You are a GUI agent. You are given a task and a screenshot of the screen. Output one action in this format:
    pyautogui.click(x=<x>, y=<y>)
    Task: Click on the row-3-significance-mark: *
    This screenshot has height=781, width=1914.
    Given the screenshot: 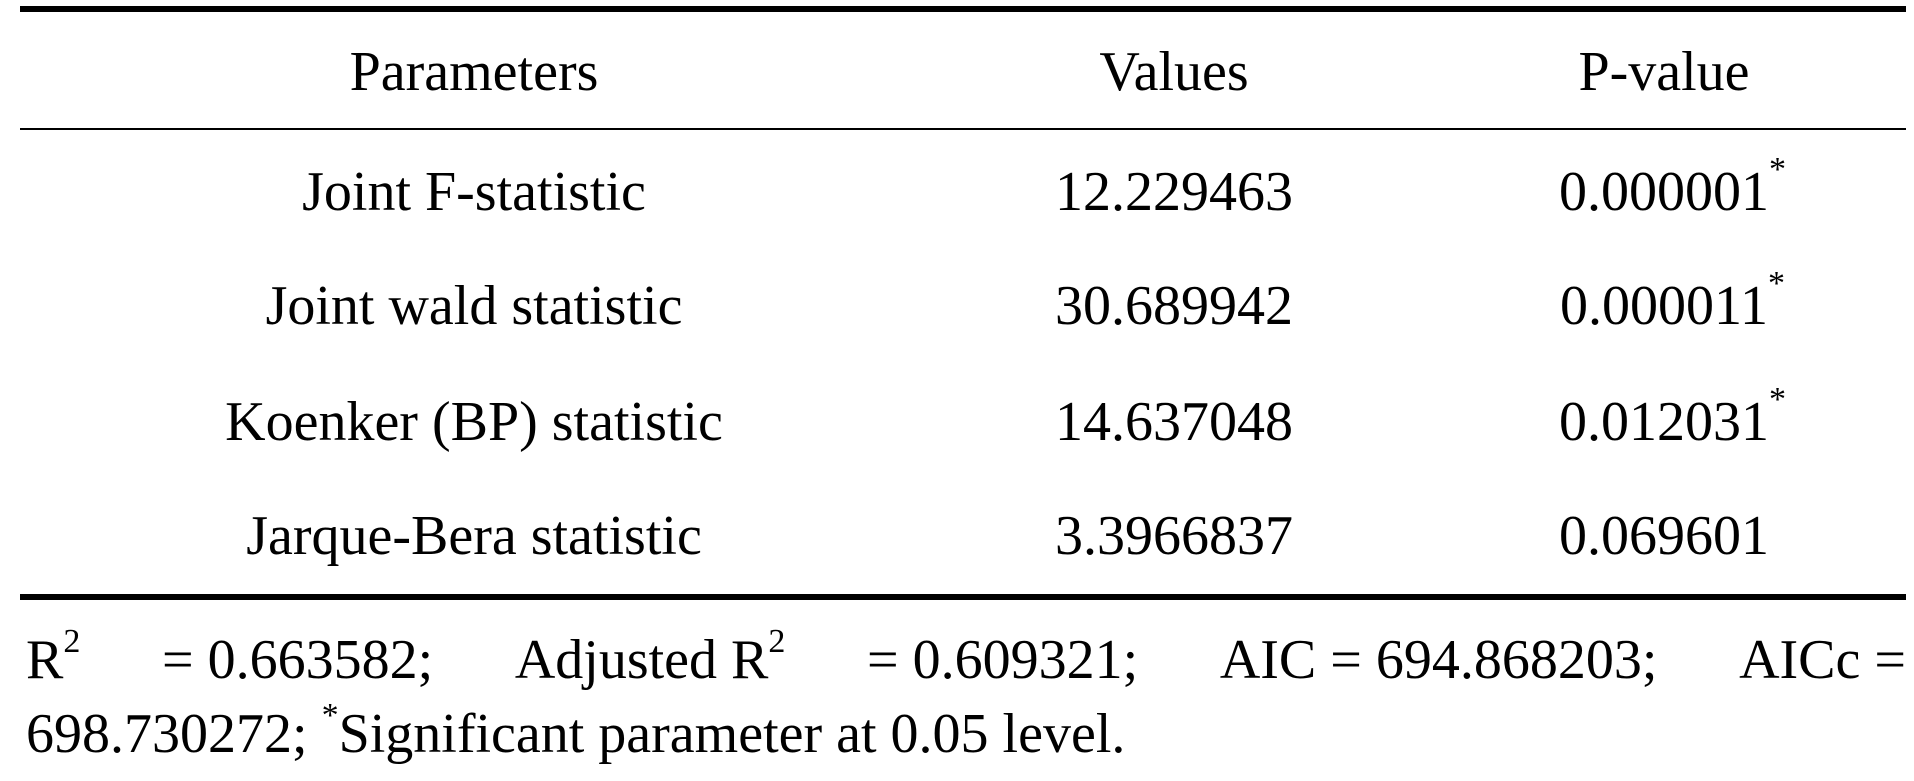 What is the action you would take?
    pyautogui.click(x=1777, y=399)
    